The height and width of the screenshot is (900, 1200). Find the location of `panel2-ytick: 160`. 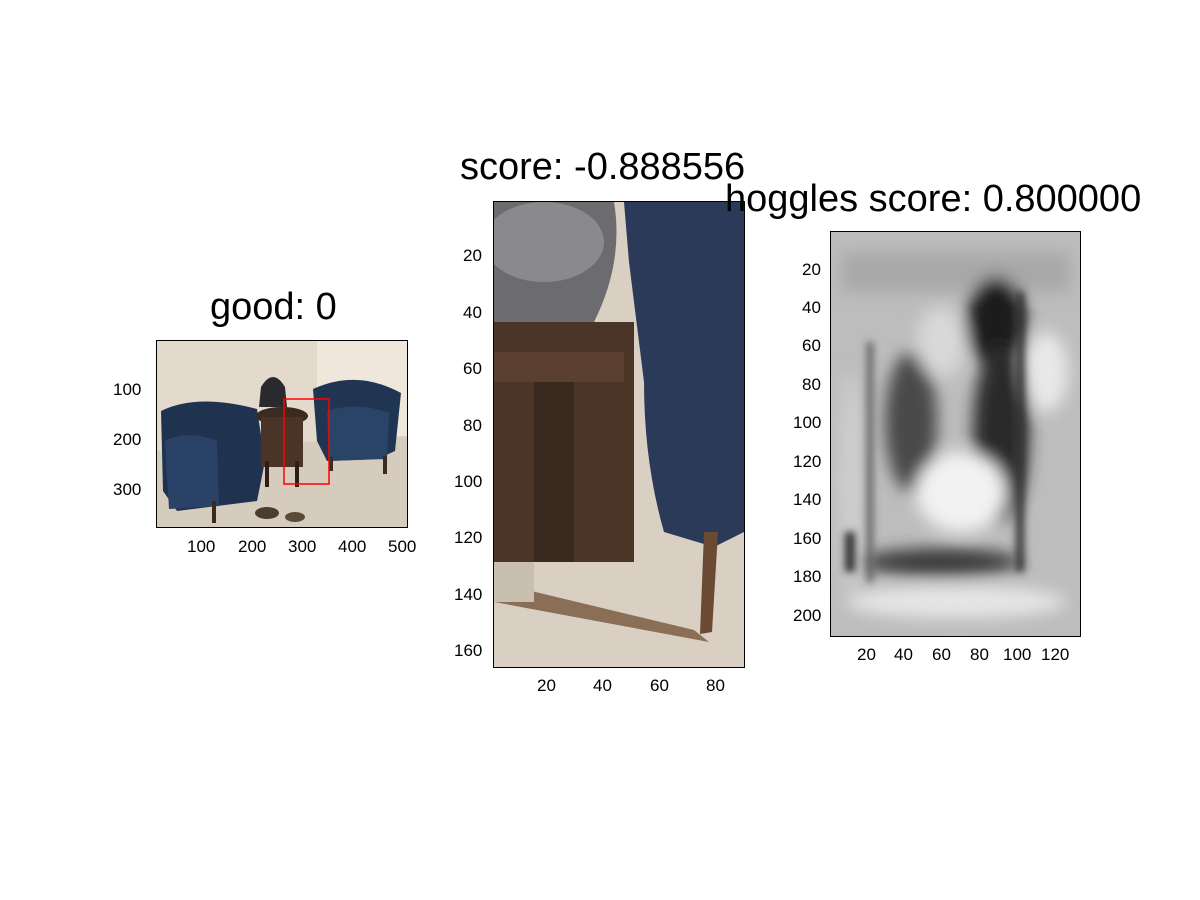

panel2-ytick: 160 is located at coordinates (468, 650).